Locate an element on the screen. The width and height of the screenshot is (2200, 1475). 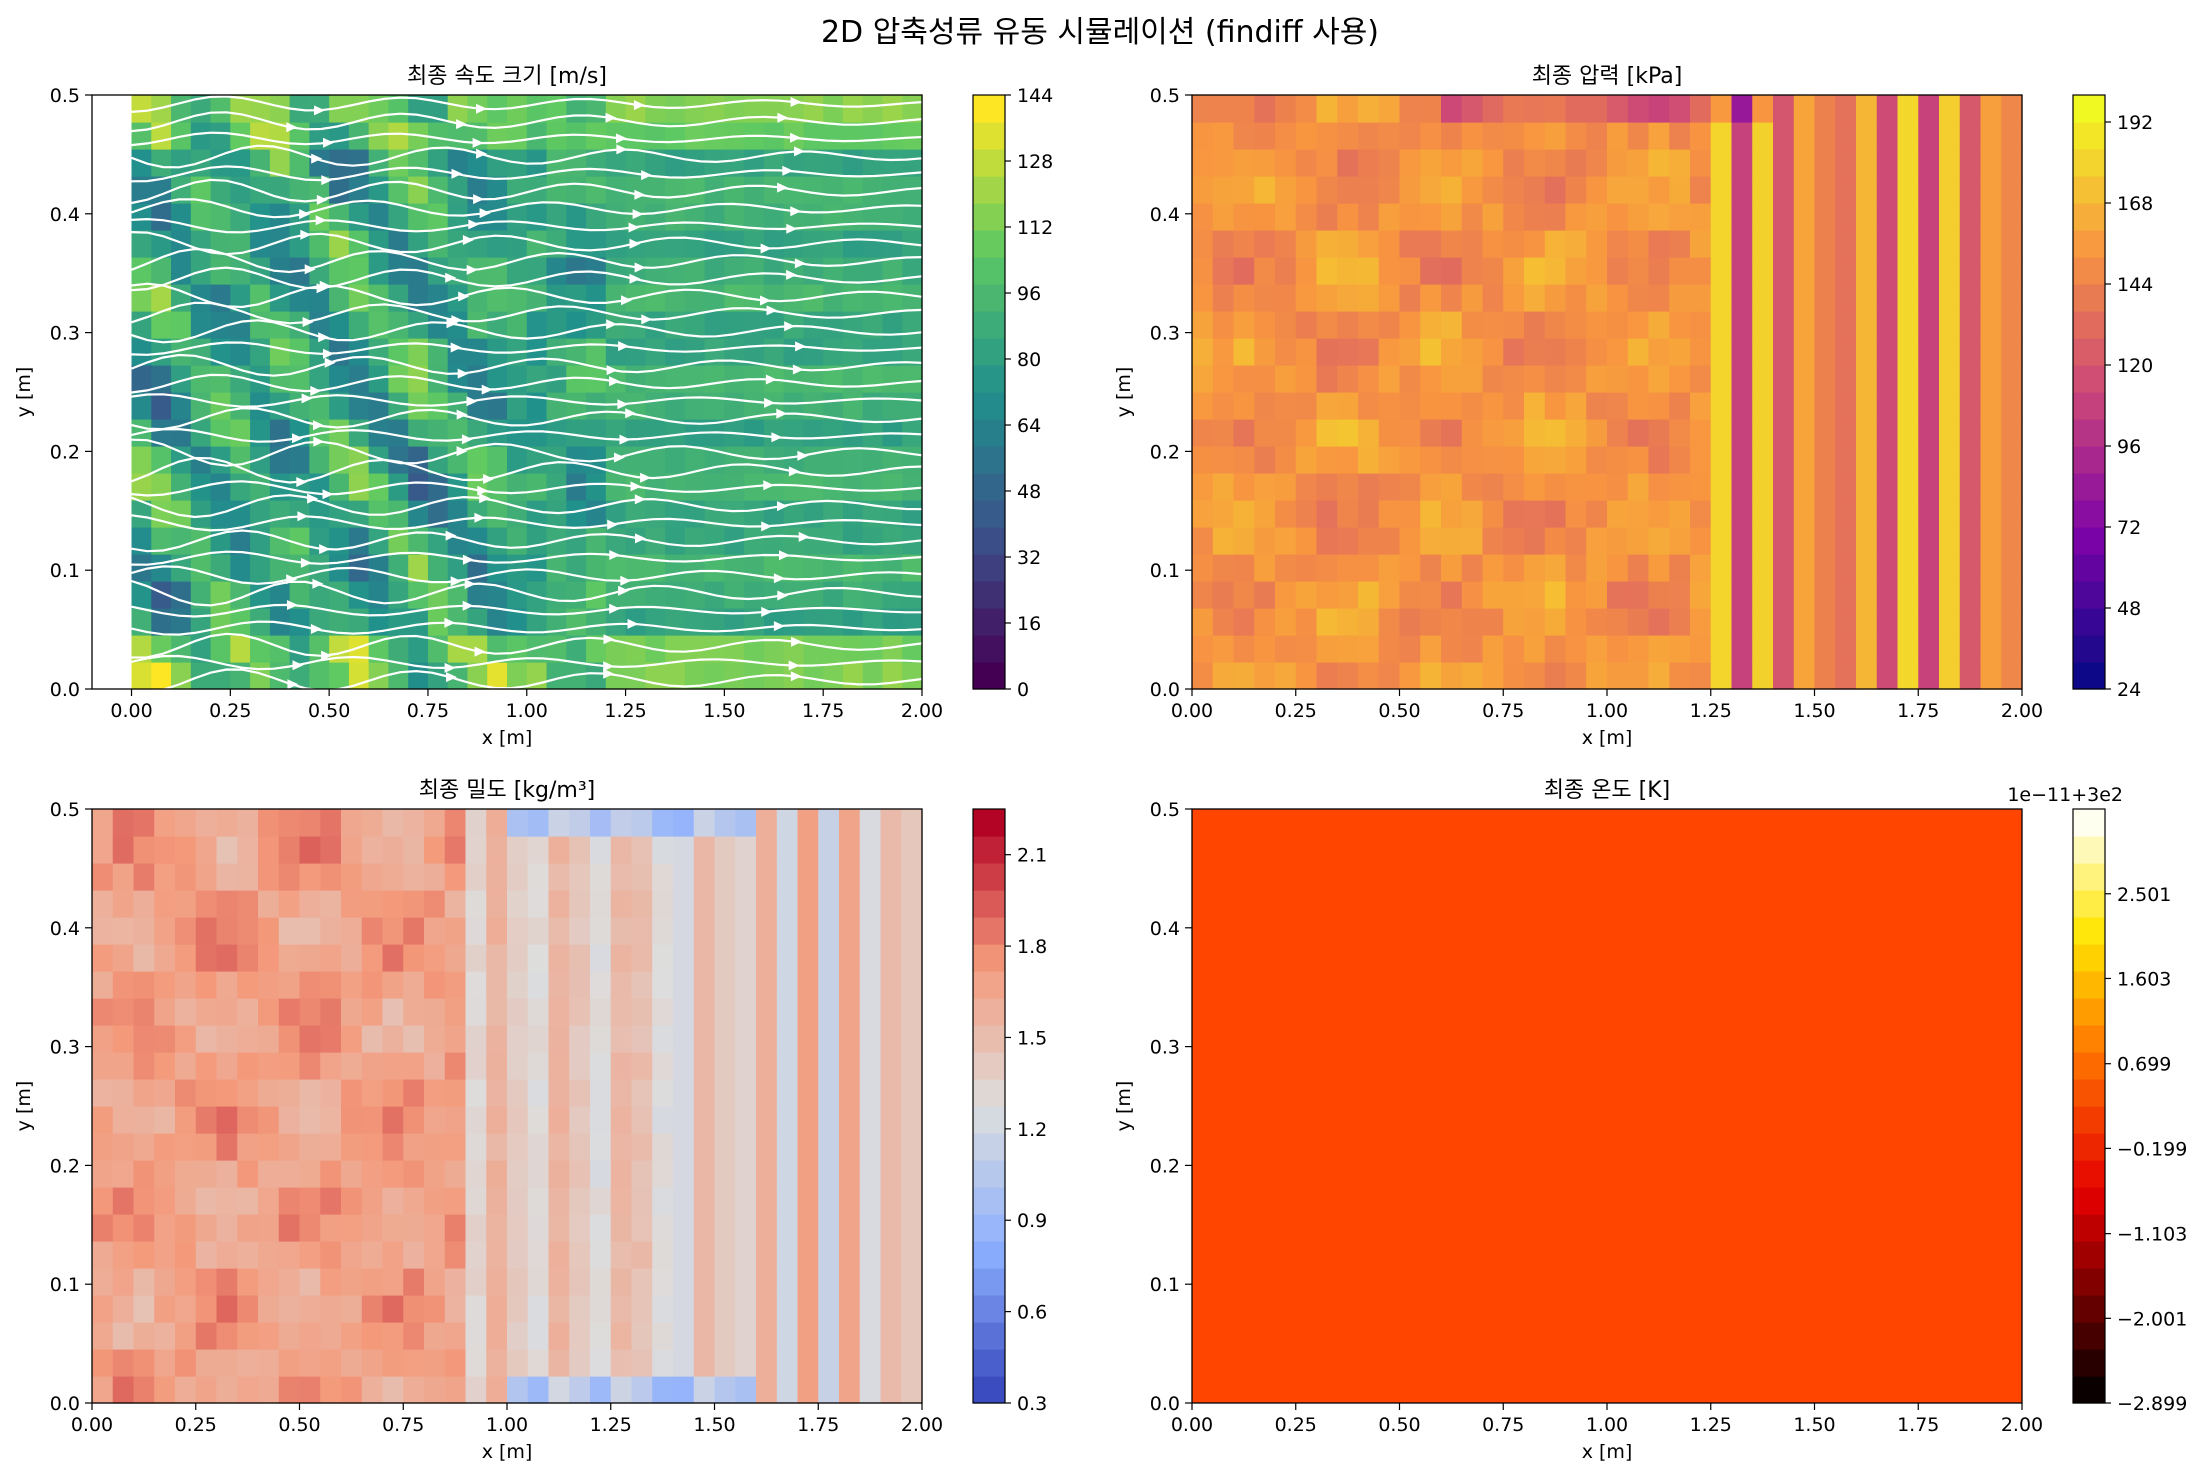
y-tick-label: 0.2 is located at coordinates (65, 452).